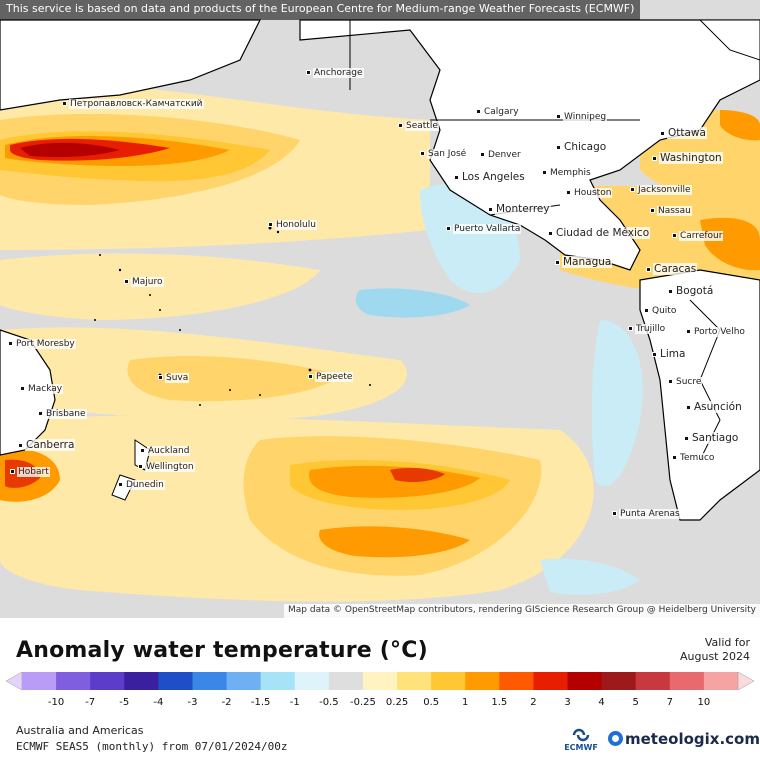  I want to click on brand-text: meteologix.com, so click(692, 739).